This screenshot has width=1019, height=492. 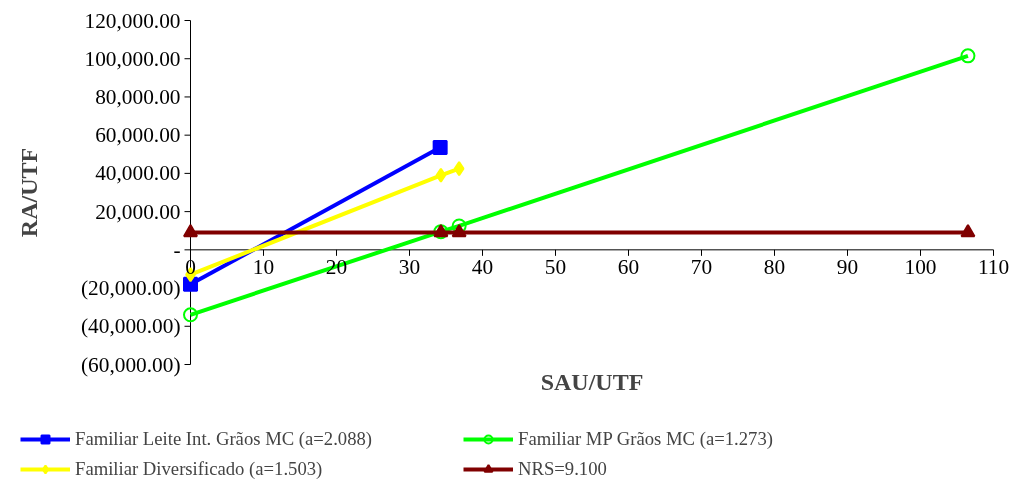 What do you see at coordinates (563, 469) in the screenshot?
I see `legend-label: NRS=9.100` at bounding box center [563, 469].